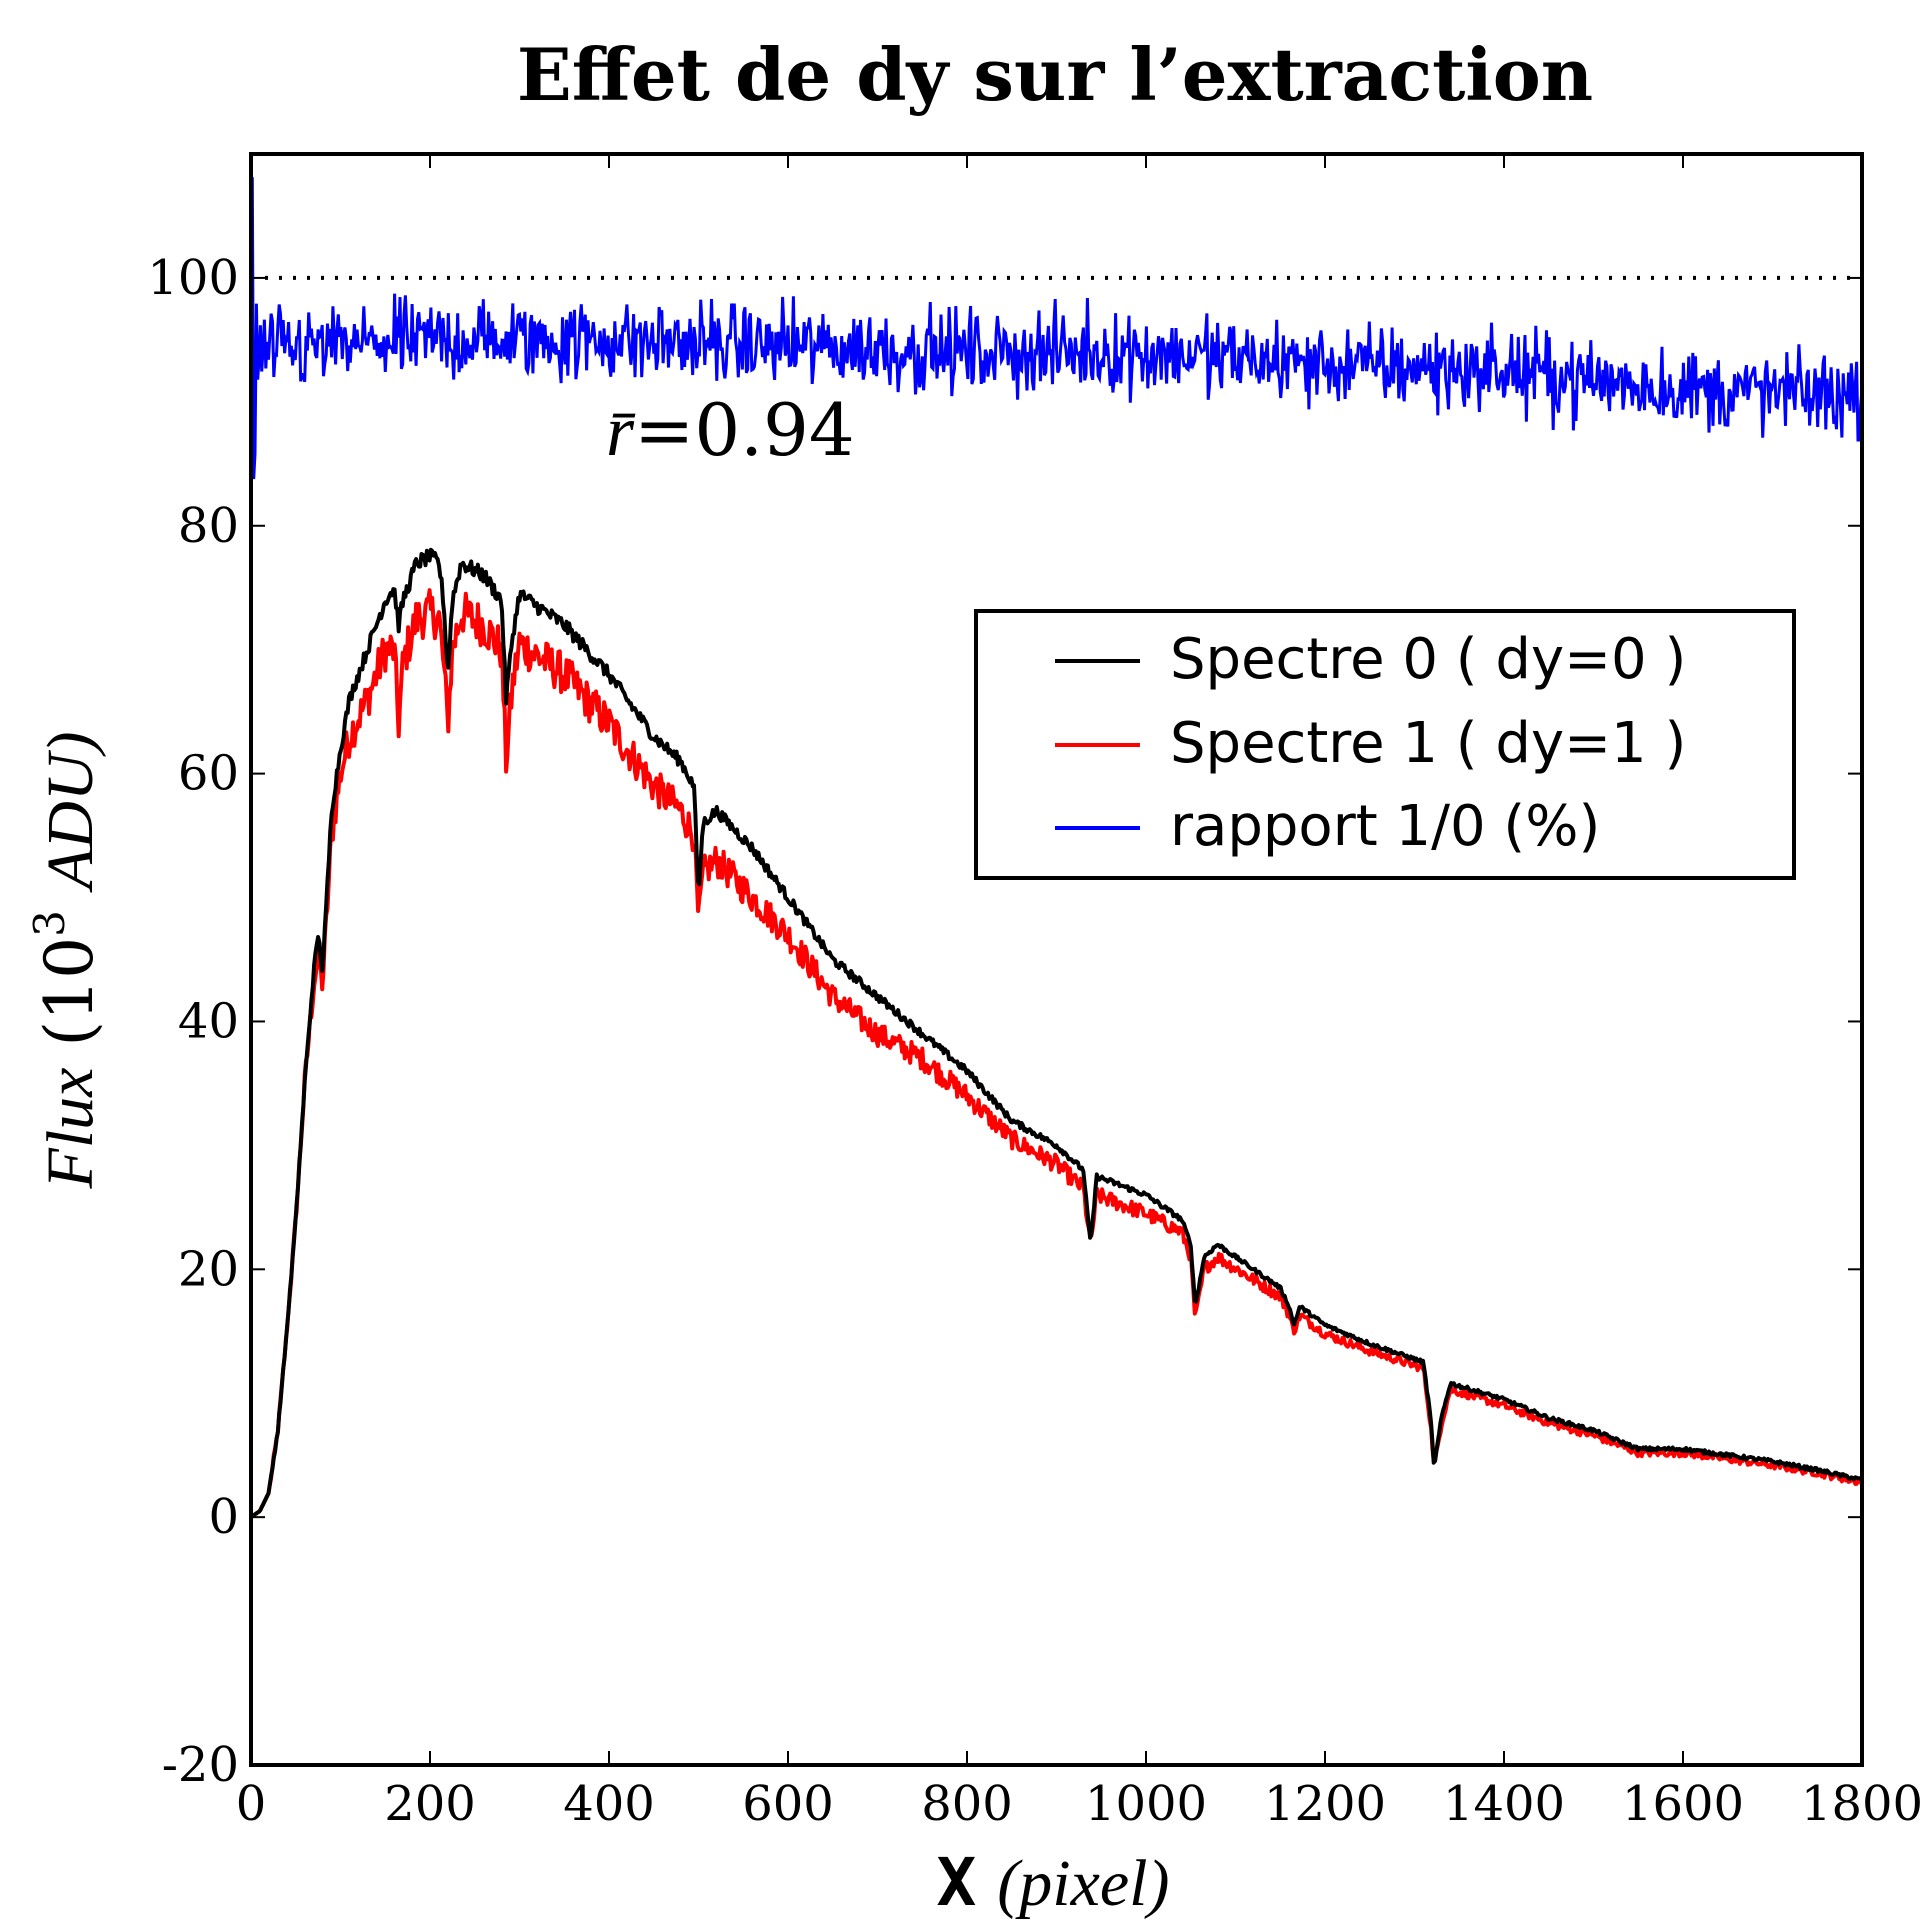 This screenshot has width=1920, height=1920. Describe the element at coordinates (1146, 1804) in the screenshot. I see `x-tick-label: 1000` at that location.